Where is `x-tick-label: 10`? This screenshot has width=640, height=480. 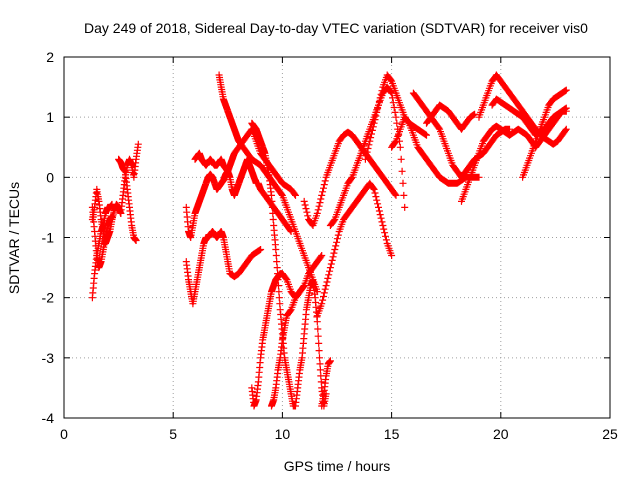 x-tick-label: 10 is located at coordinates (283, 434).